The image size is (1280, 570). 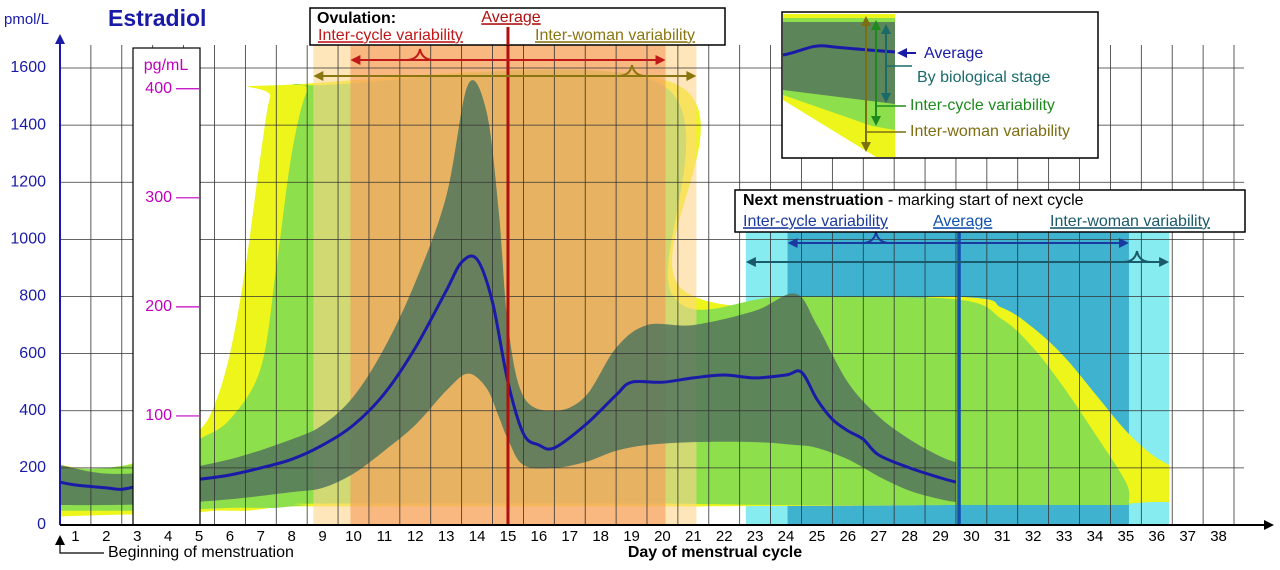 What do you see at coordinates (1218, 536) in the screenshot?
I see `x-tick-label: 38` at bounding box center [1218, 536].